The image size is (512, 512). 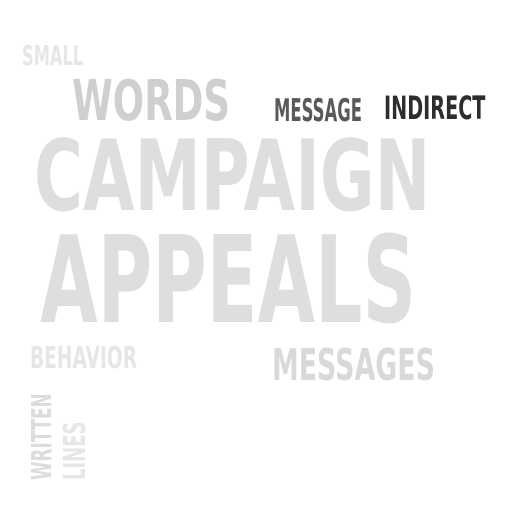 I want to click on word-indirect: INDIRECT, so click(x=435, y=108).